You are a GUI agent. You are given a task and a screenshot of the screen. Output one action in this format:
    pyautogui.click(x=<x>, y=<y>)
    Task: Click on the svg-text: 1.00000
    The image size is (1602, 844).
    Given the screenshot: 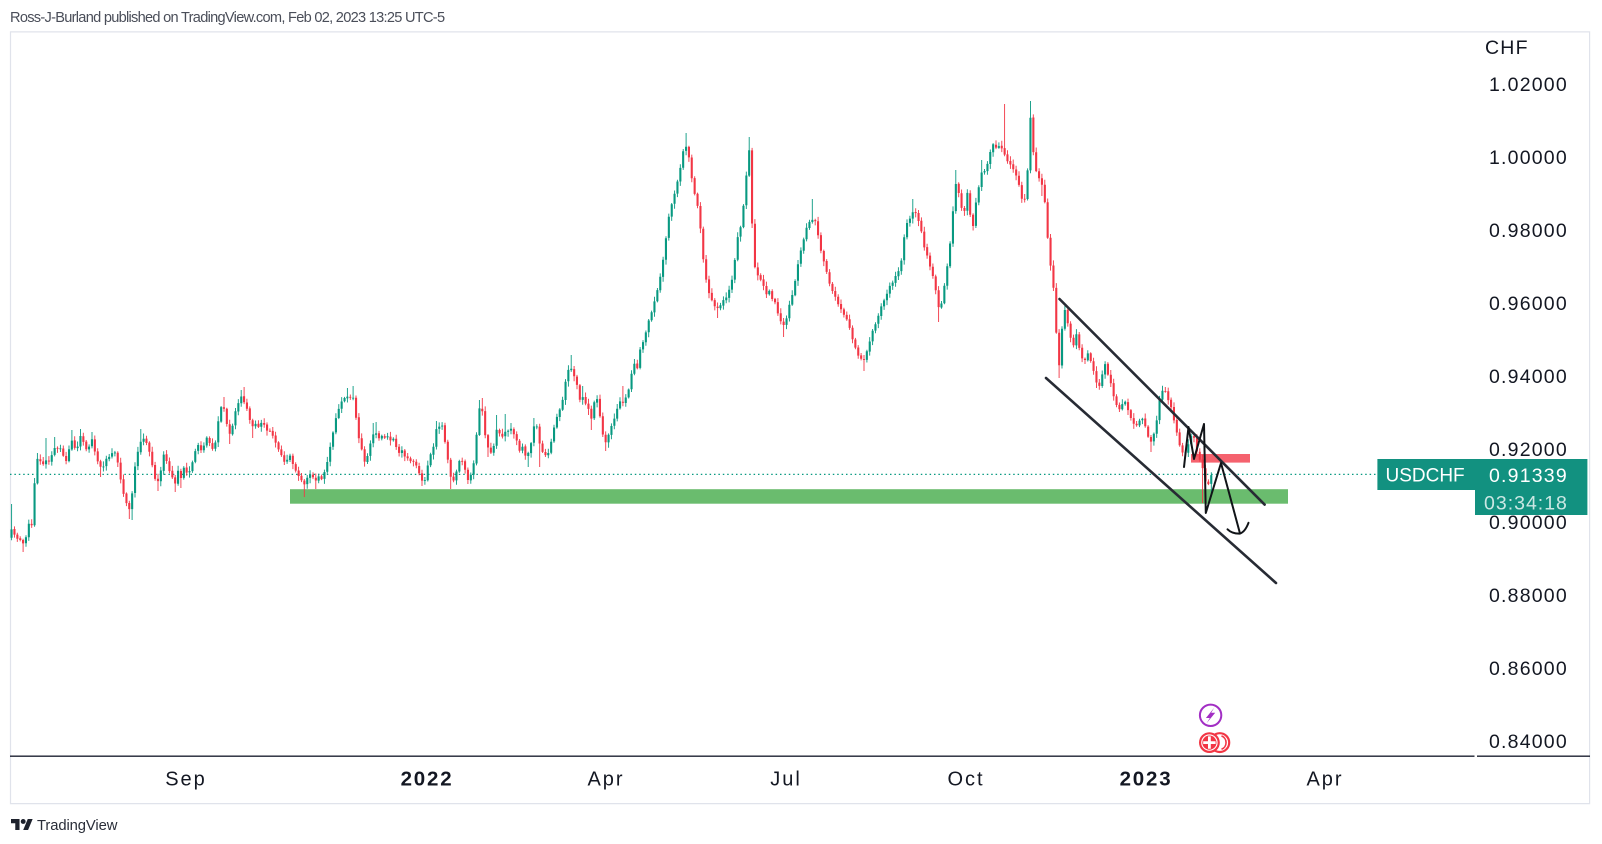 What is the action you would take?
    pyautogui.click(x=1528, y=158)
    